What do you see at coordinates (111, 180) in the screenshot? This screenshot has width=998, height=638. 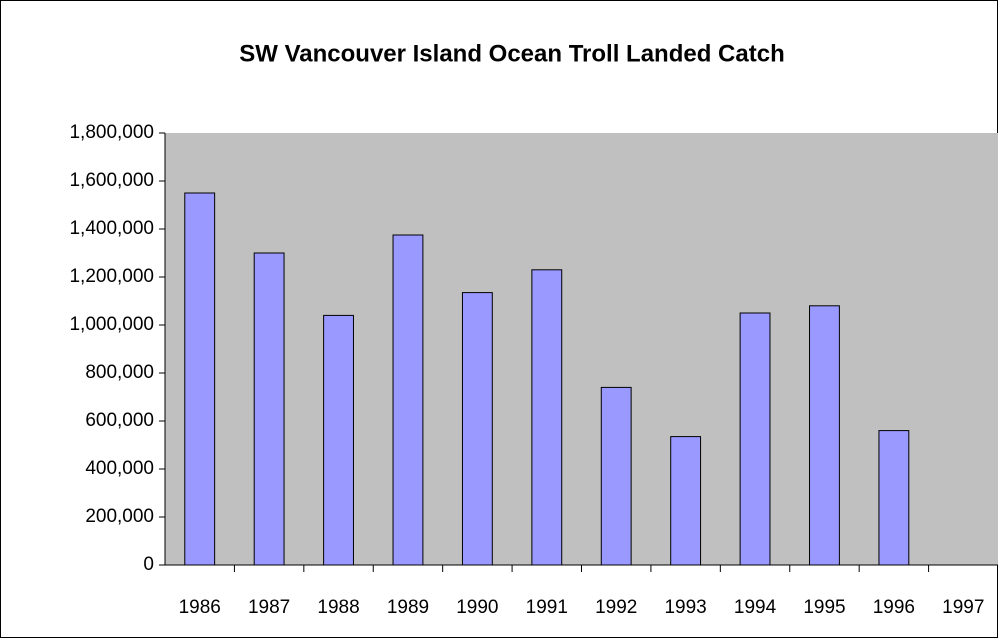 I see `y-tick-label: 1,600,000` at bounding box center [111, 180].